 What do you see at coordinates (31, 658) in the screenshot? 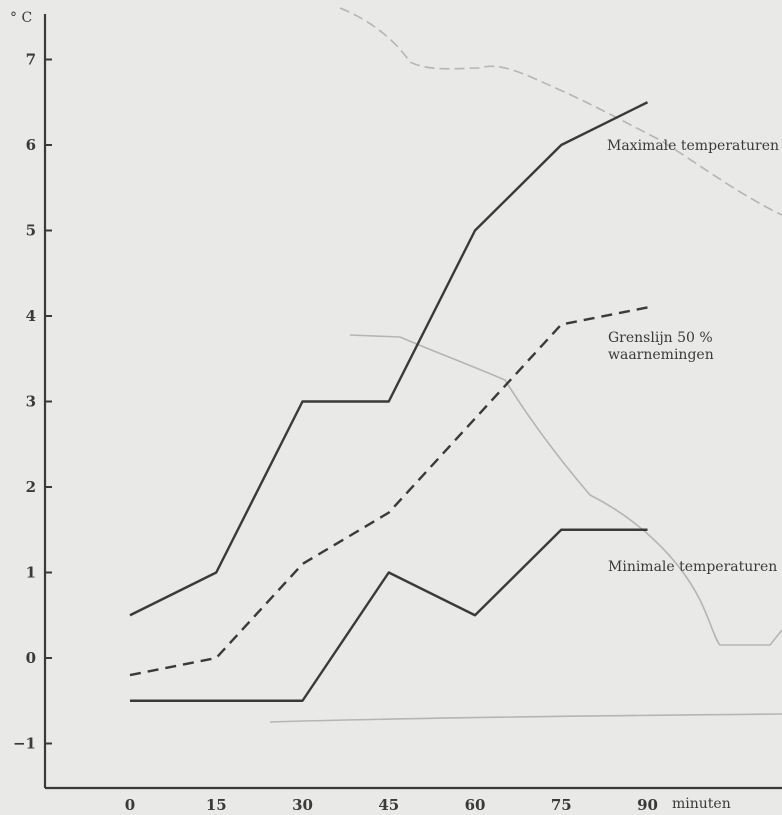
I see `y-tick-label: 0` at bounding box center [31, 658].